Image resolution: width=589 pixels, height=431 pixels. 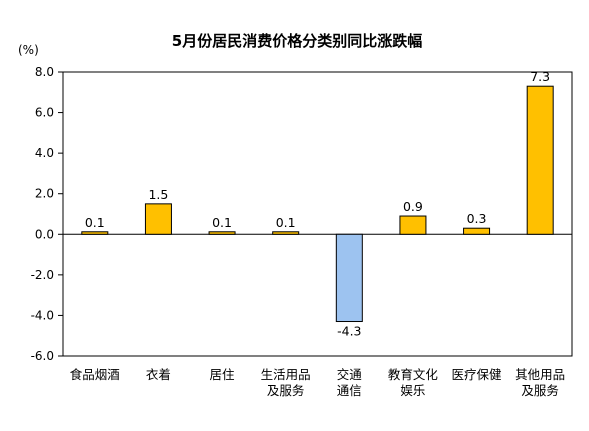 What do you see at coordinates (42, 356) in the screenshot?
I see `y-tick-label: -6.0` at bounding box center [42, 356].